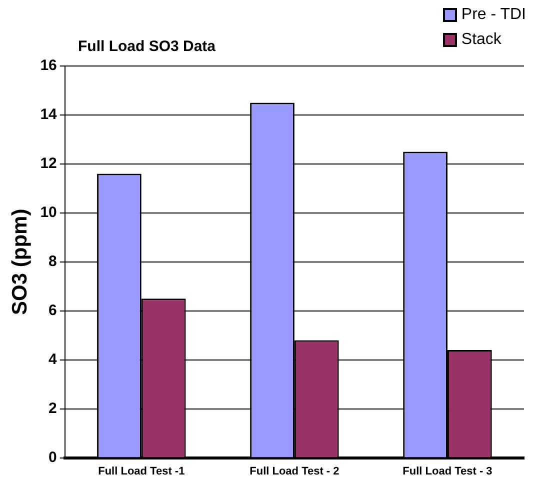 This screenshot has width=534, height=485. What do you see at coordinates (447, 471) in the screenshot?
I see `x-tick-label: Full Load Test - 3` at bounding box center [447, 471].